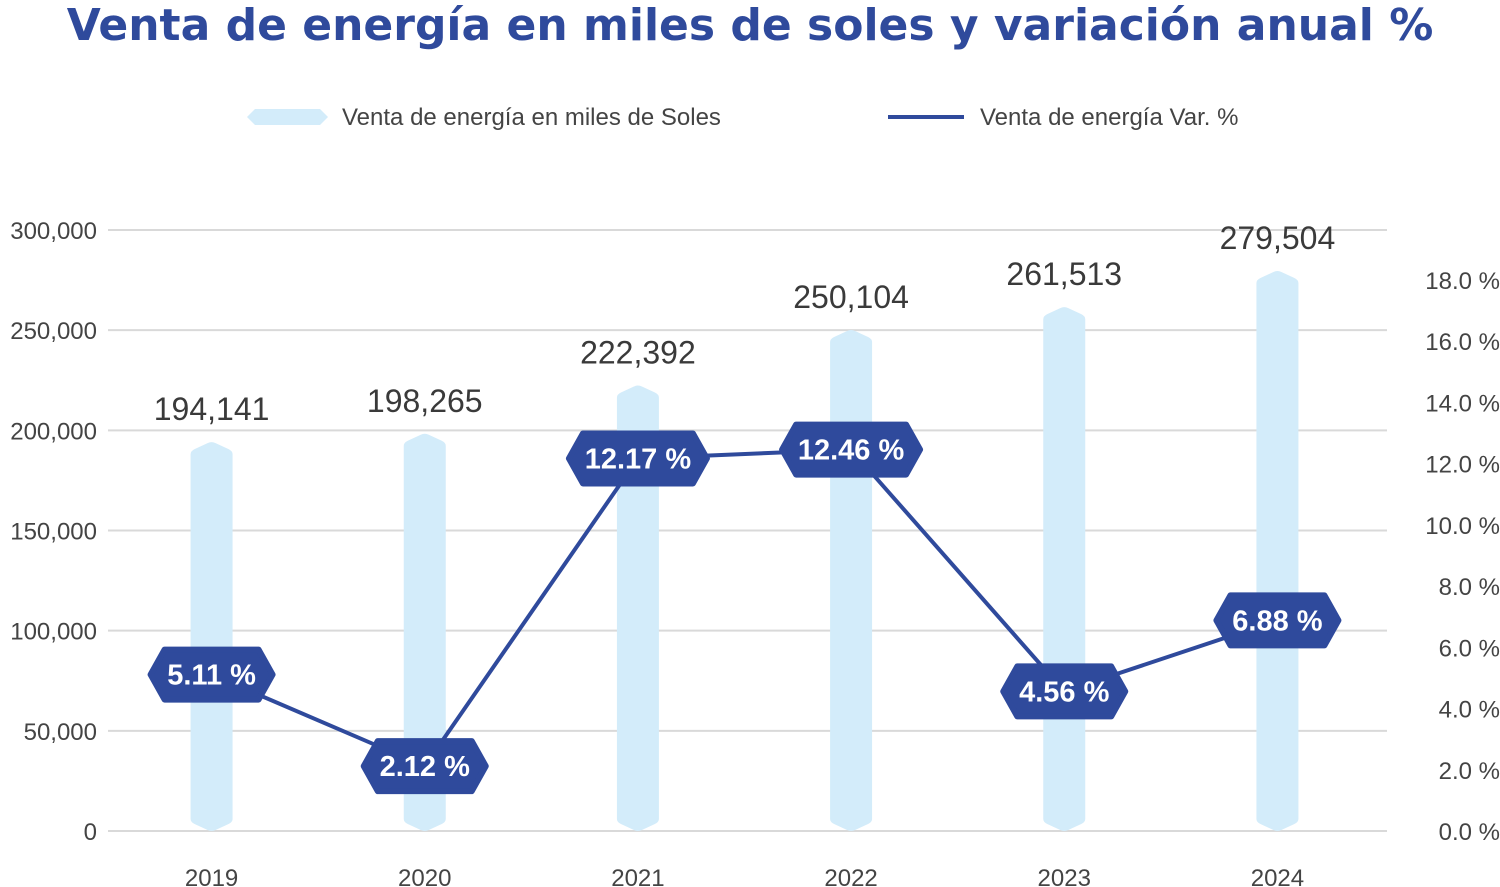 This screenshot has width=1500, height=887. What do you see at coordinates (1469, 771) in the screenshot?
I see `right-tick-label: 2.0 %` at bounding box center [1469, 771].